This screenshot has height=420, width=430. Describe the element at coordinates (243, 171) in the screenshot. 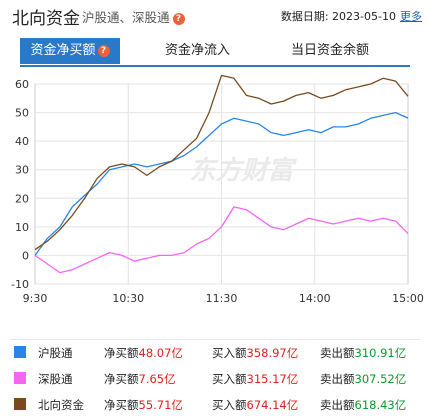

I see `watermark: 东方财富` at that location.